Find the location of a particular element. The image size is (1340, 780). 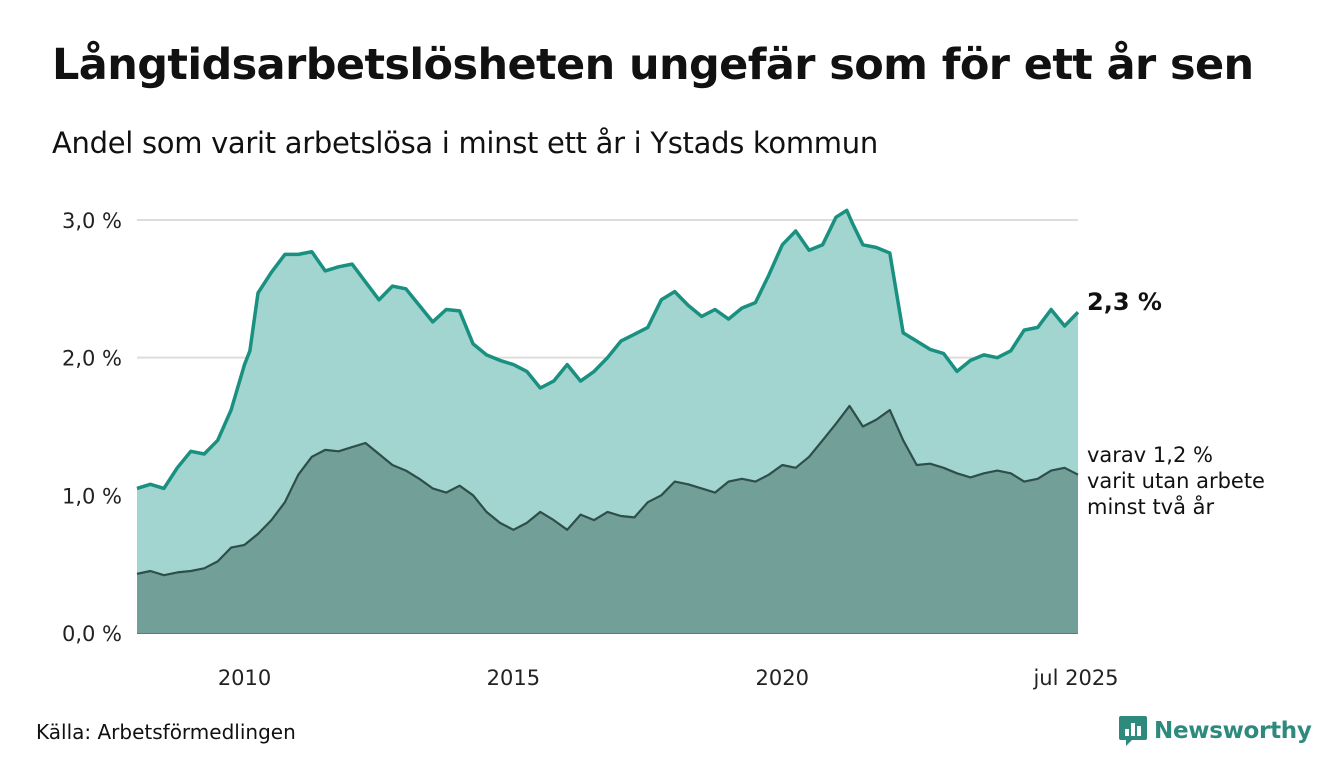

y-tick-label: 0,0 % is located at coordinates (92, 634).